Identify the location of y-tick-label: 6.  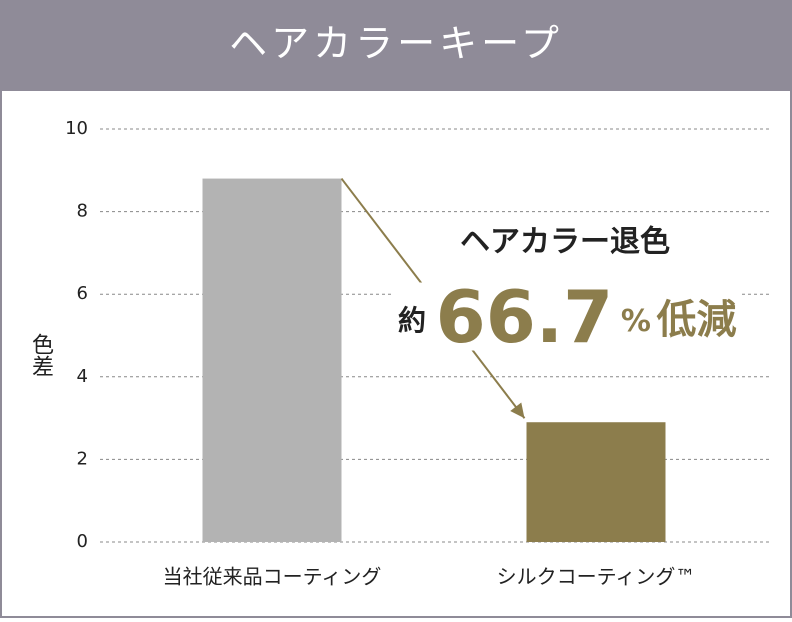
(82, 293).